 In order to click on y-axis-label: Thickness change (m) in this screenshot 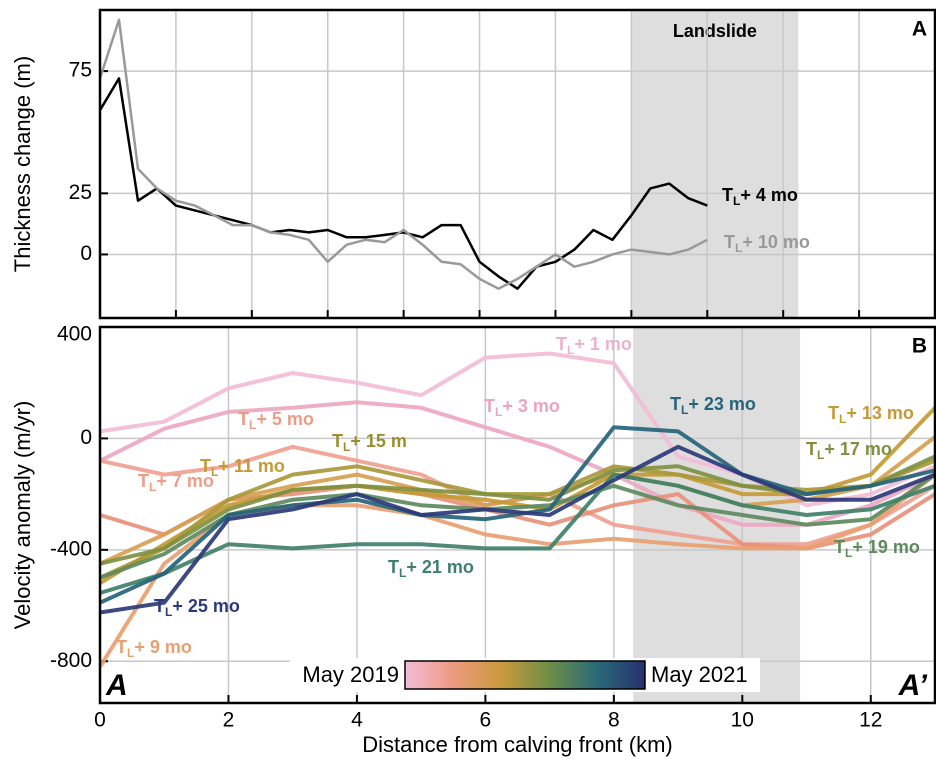, I will do `click(22, 164)`.